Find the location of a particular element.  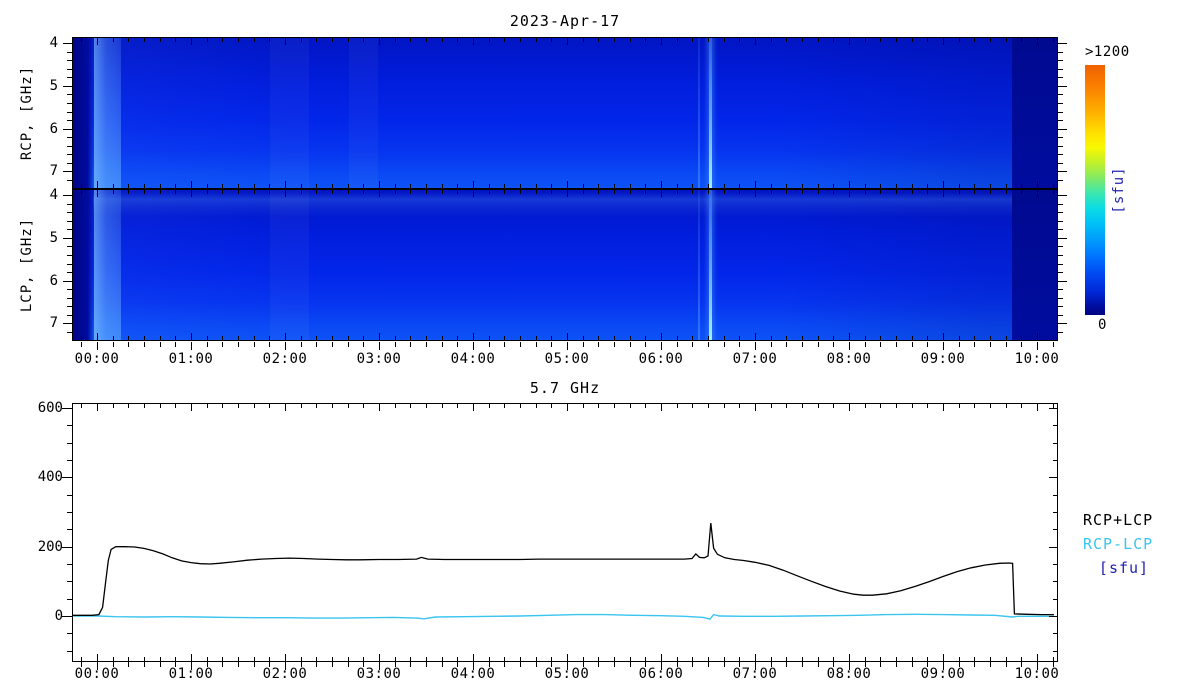

faint-band is located at coordinates (552, 203).